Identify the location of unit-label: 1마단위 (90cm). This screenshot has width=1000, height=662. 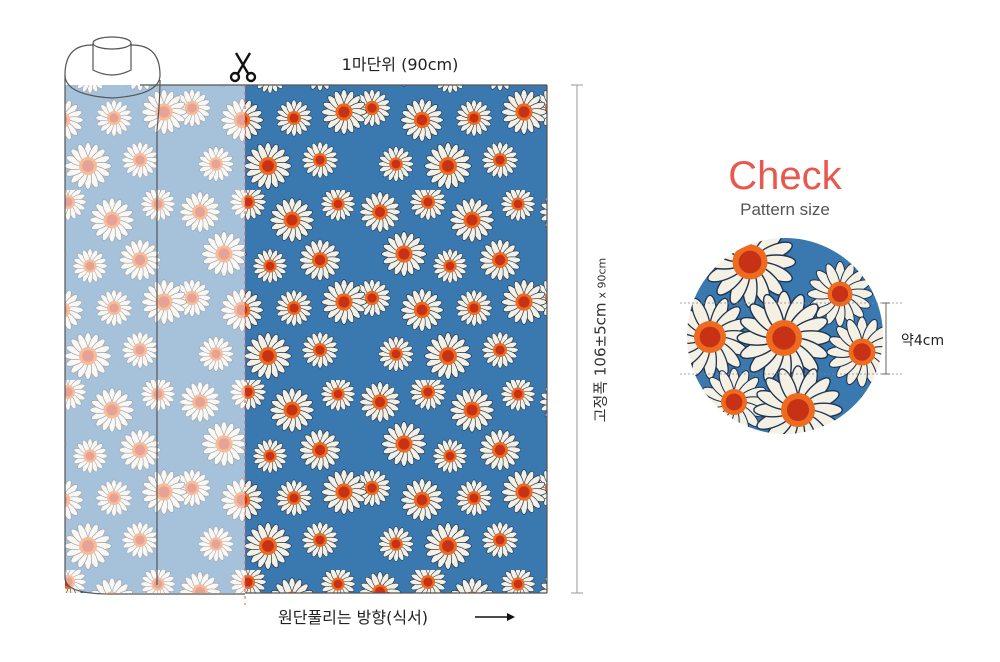
(400, 64).